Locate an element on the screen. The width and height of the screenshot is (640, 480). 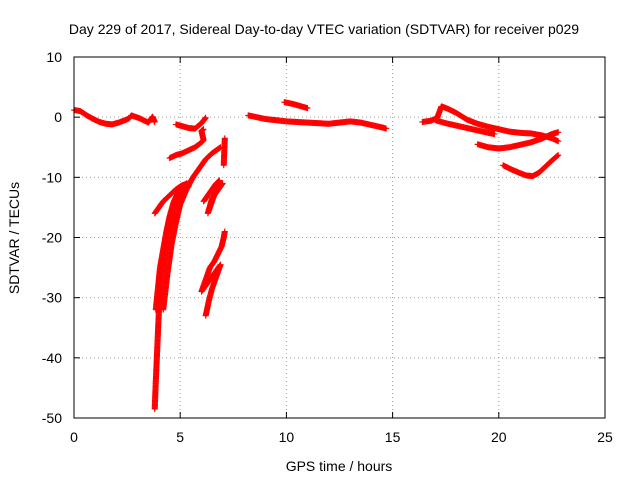
series-arc-6h-mid is located at coordinates (213, 197).